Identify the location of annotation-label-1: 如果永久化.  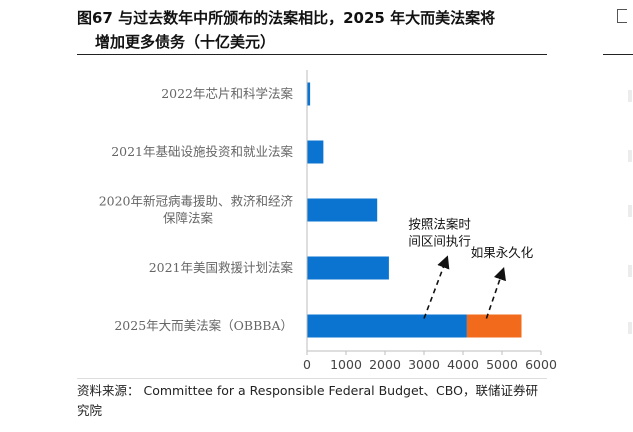
(502, 252).